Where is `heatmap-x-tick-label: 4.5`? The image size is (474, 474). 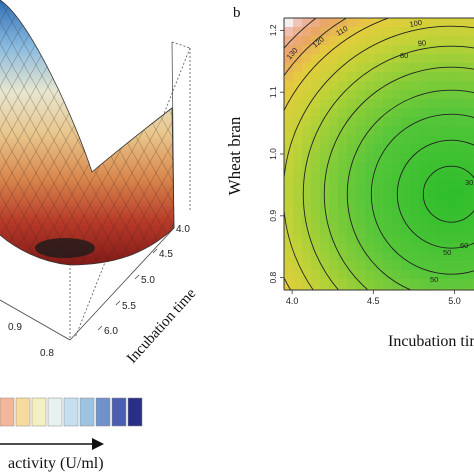 heatmap-x-tick-label: 4.5 is located at coordinates (373, 301).